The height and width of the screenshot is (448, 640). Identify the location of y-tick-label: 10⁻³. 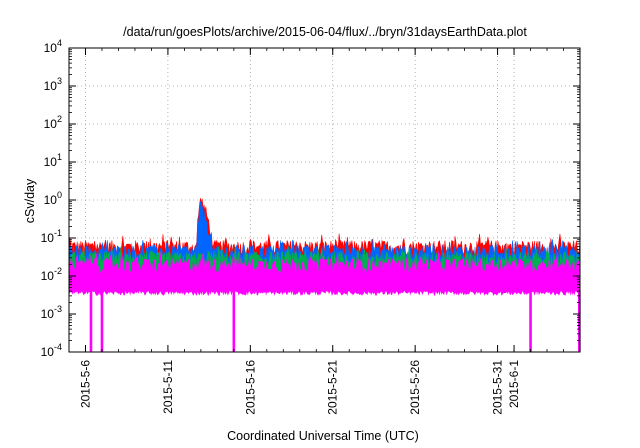
(51, 312).